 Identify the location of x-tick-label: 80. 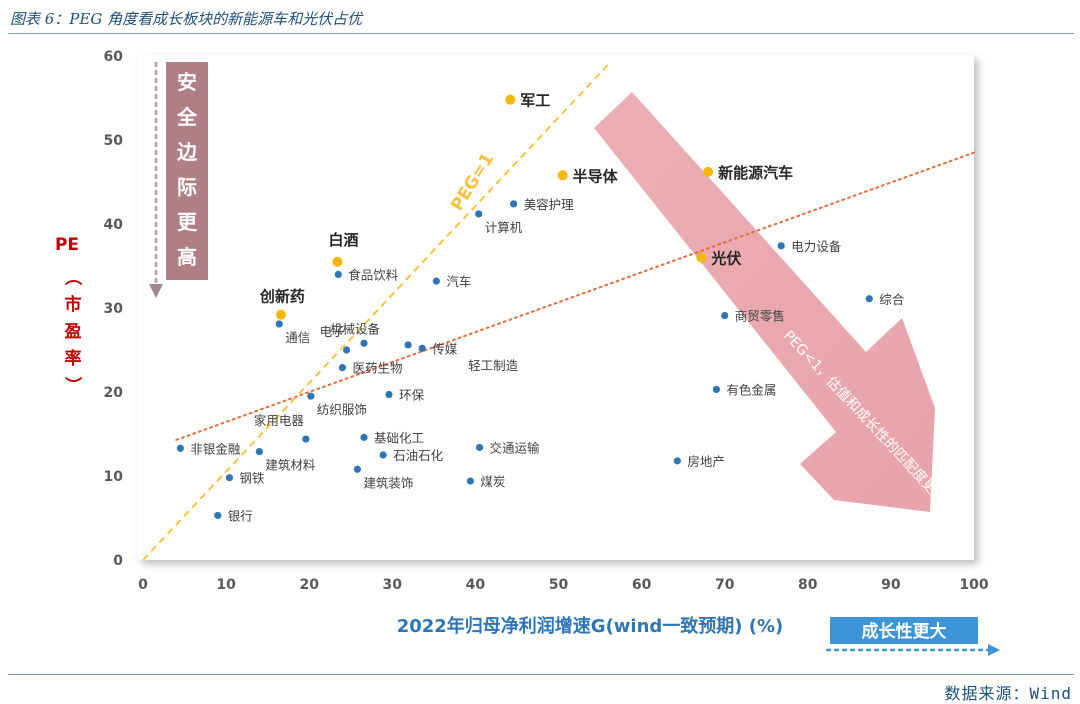
(808, 585).